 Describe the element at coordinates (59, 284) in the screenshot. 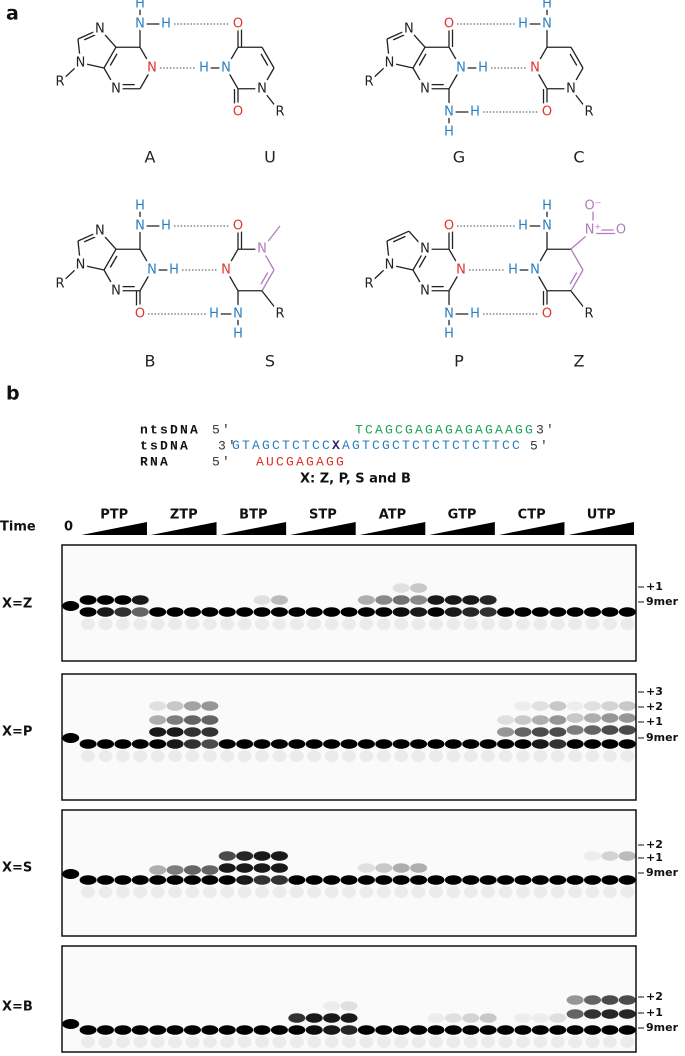

I see `atom-label: R` at that location.